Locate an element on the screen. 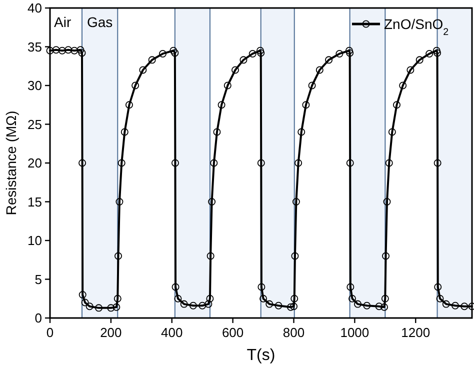 The width and height of the screenshot is (474, 368). x-tick-label: 0 is located at coordinates (50, 332).